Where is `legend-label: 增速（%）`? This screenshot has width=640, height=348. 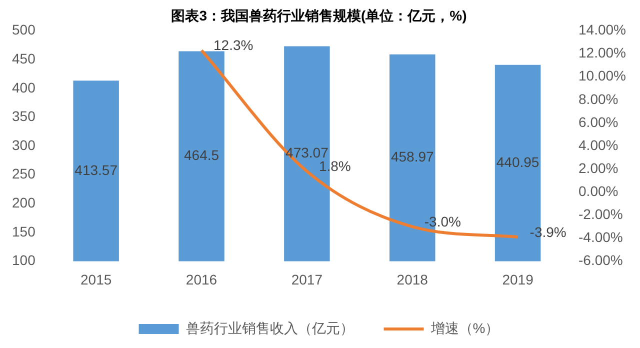 legend-label: 增速（%） is located at coordinates (465, 328).